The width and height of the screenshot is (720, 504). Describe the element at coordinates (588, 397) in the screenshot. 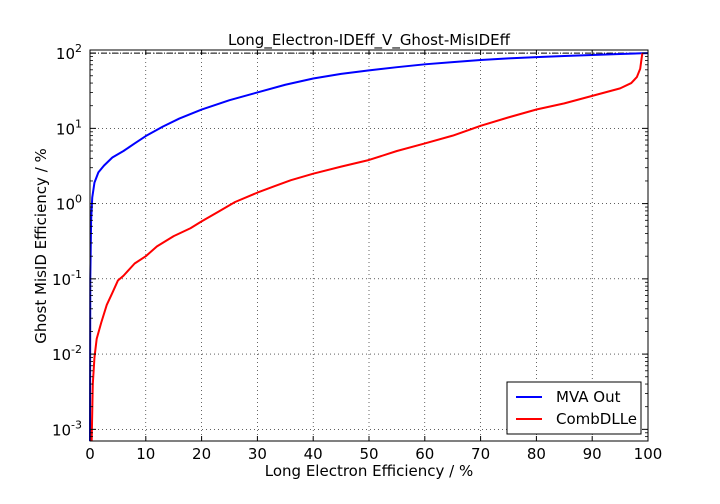

I see `legend-label-mva-out: MVA Out` at that location.